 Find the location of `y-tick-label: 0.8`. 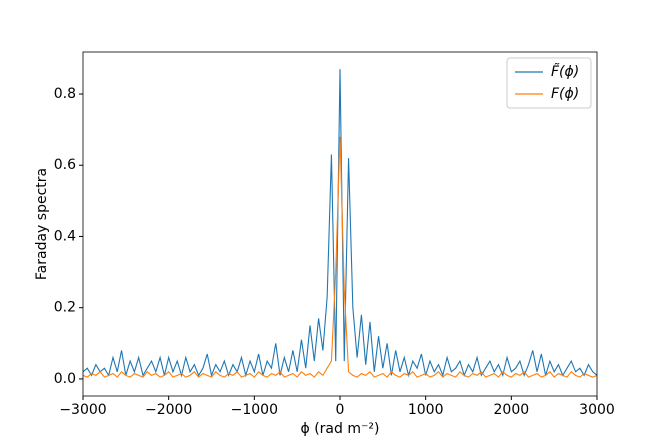

y-tick-label: 0.8 is located at coordinates (65, 94).